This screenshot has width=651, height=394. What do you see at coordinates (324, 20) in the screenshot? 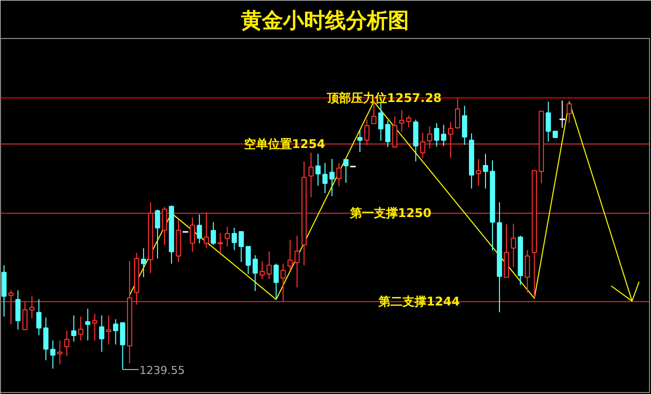
I see `chart-title: 黄金小时线分析图` at bounding box center [324, 20].